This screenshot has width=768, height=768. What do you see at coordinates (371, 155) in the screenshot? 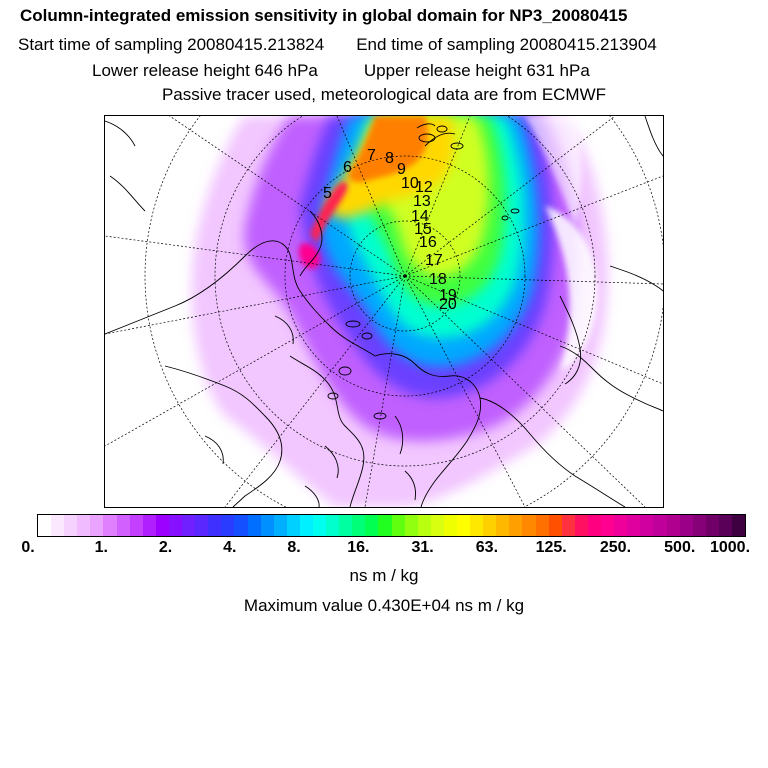
I see `traj-label-7: 7` at bounding box center [371, 155].